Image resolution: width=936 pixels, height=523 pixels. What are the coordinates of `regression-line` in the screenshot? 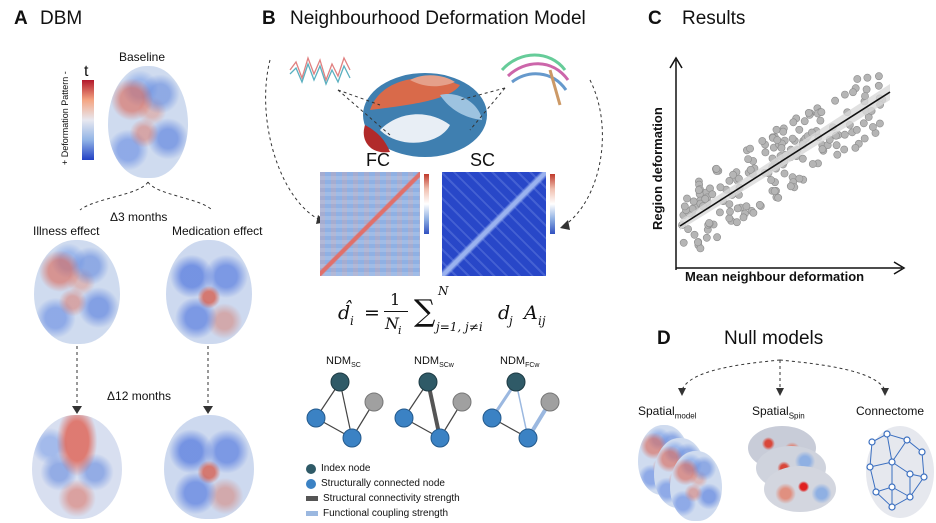 It's located at (785, 159).